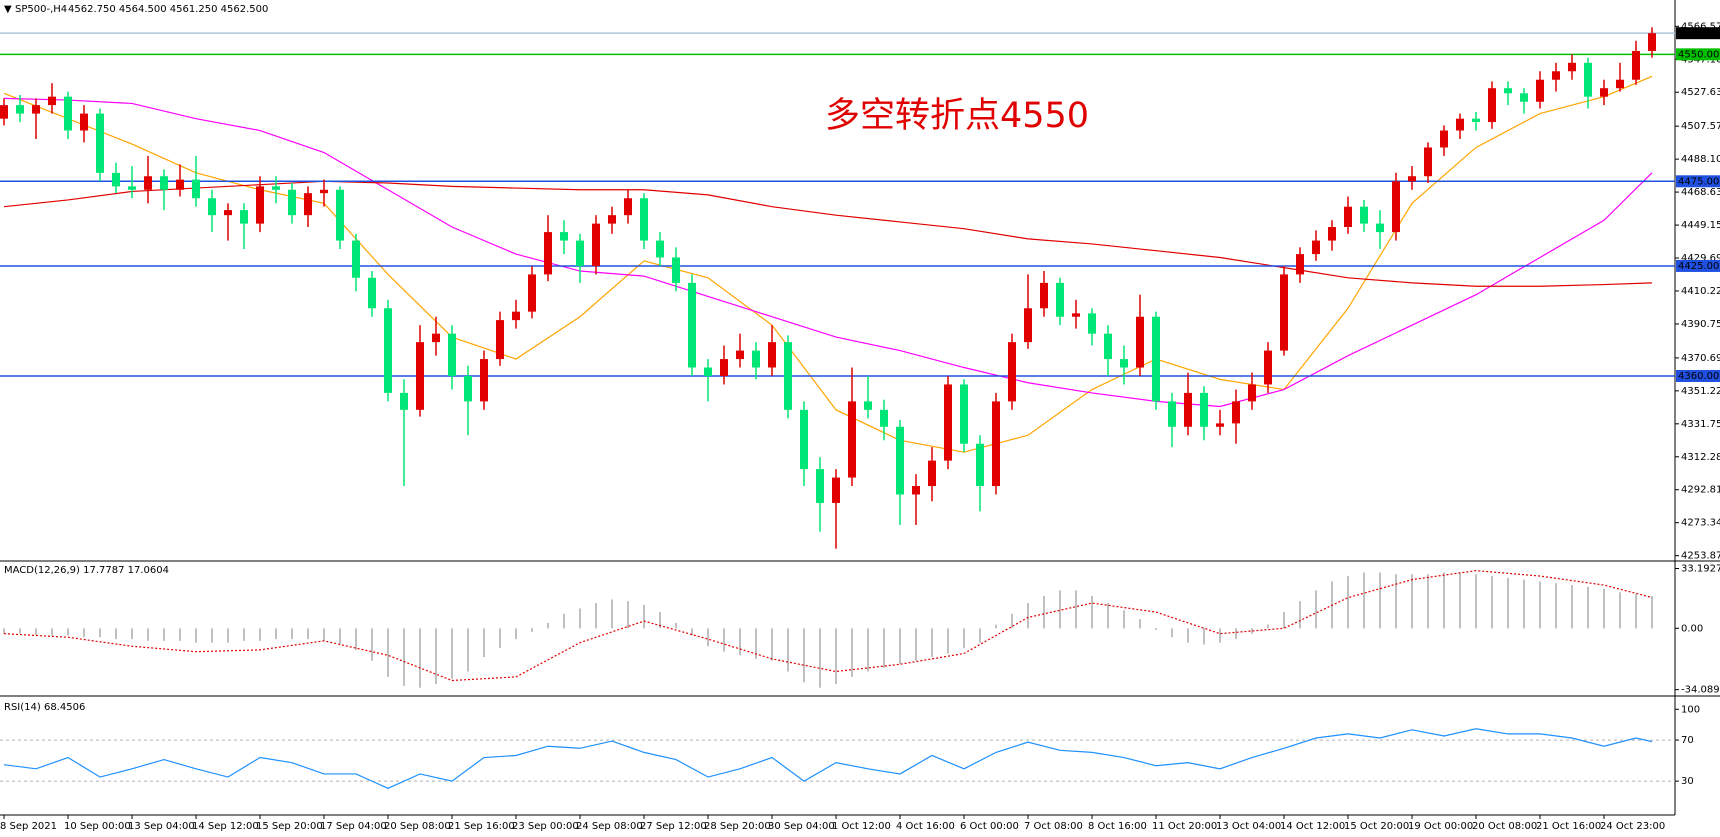  Describe the element at coordinates (737, 826) in the screenshot. I see `x-tick-label: 28 Sep 20:00` at that location.